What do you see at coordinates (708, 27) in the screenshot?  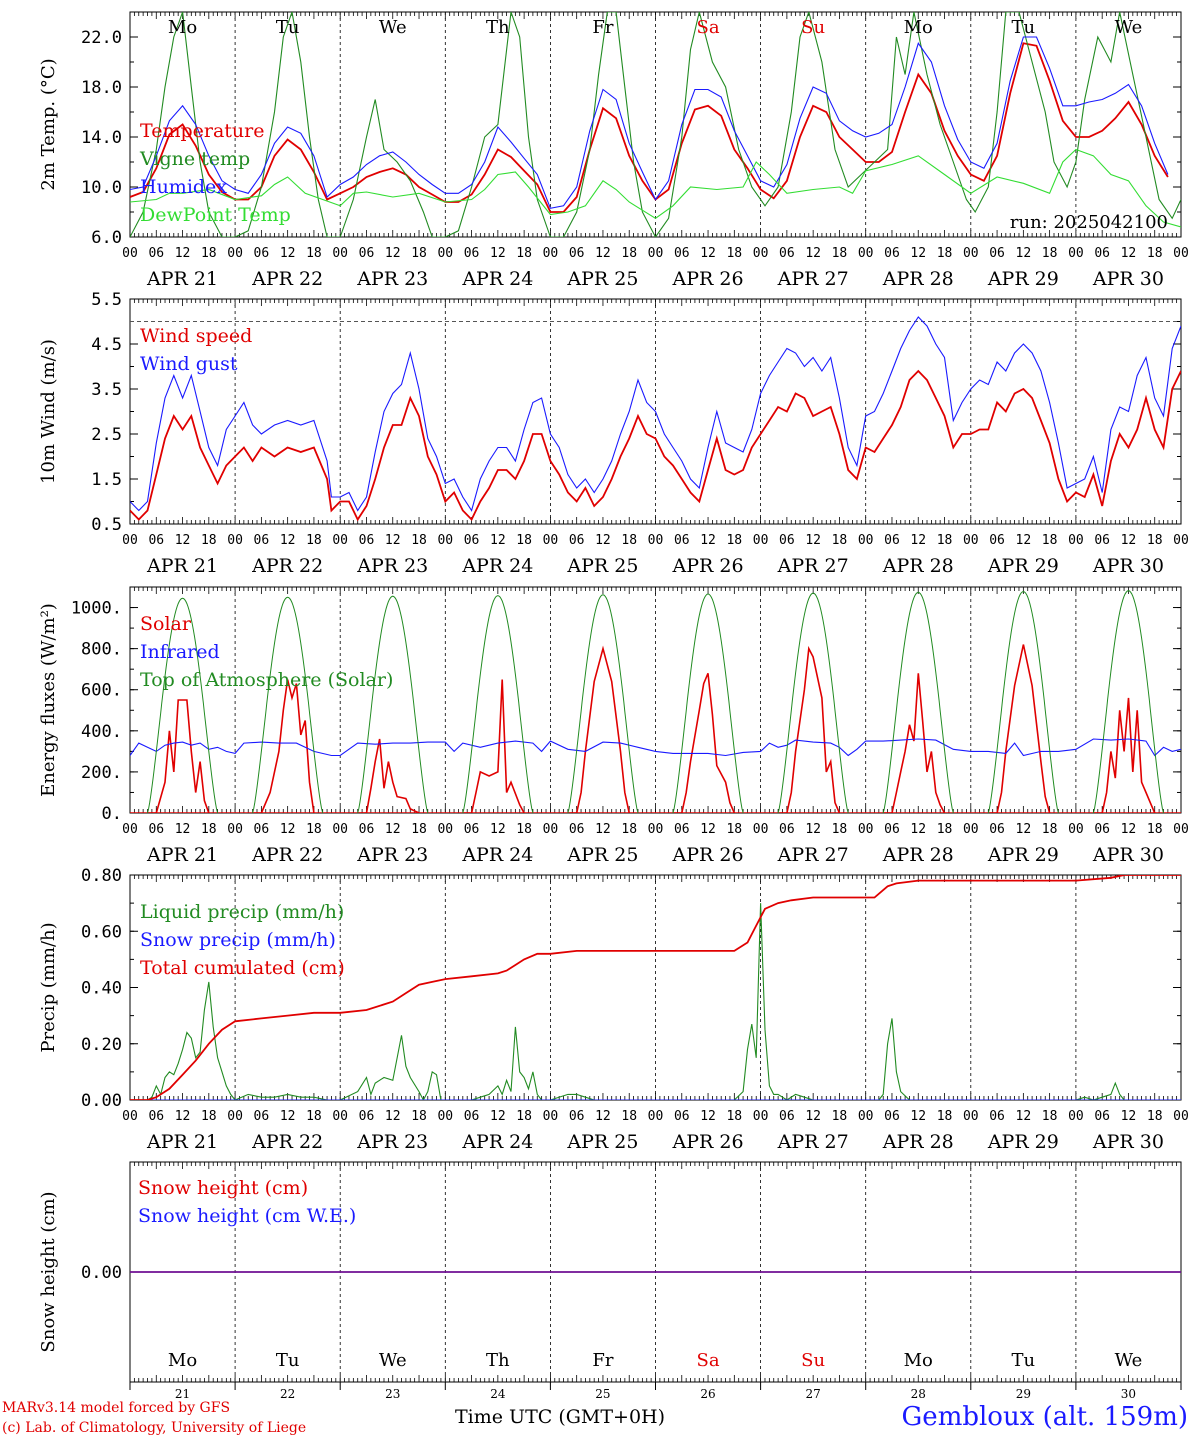 I see `weekday-label: Sa` at bounding box center [708, 27].